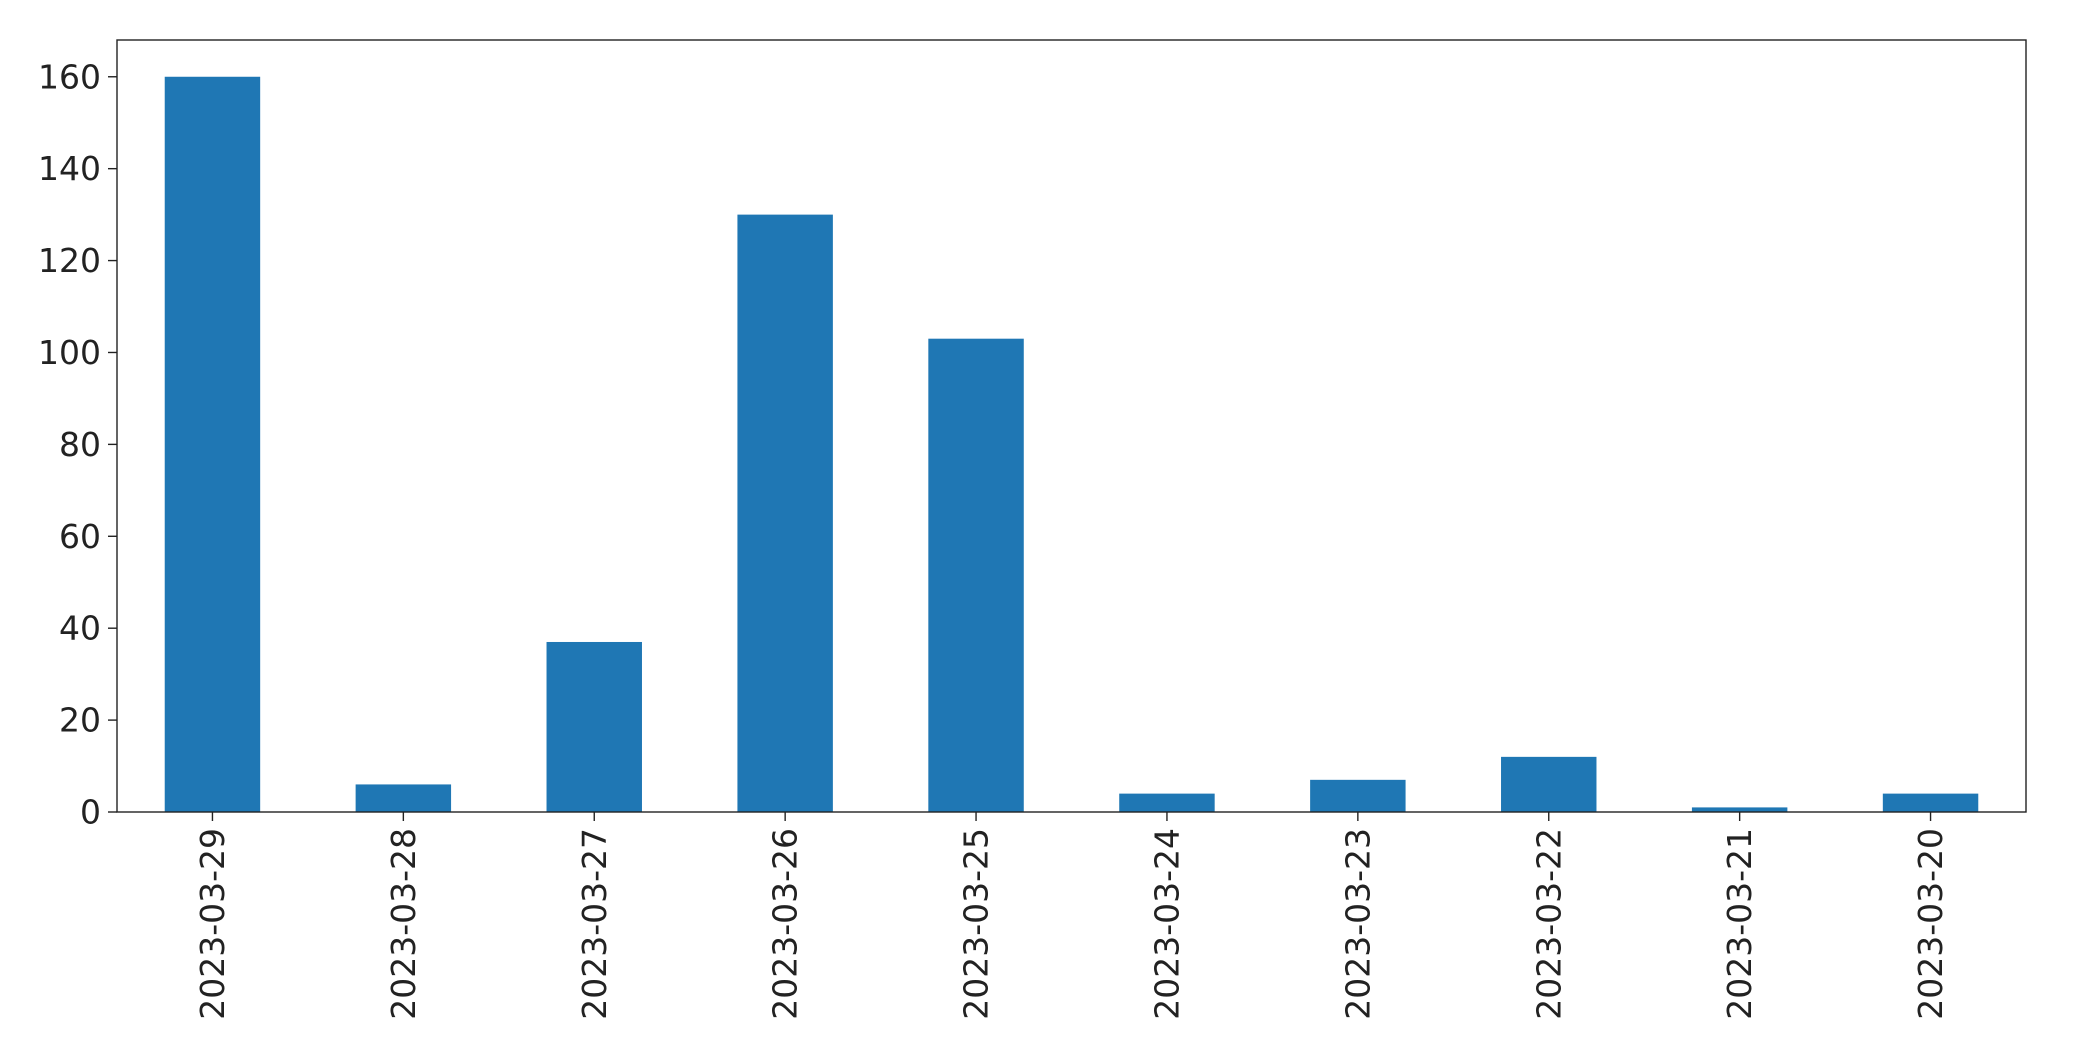  What do you see at coordinates (1166, 924) in the screenshot?
I see `x-tick-label: 2023-03-24` at bounding box center [1166, 924].